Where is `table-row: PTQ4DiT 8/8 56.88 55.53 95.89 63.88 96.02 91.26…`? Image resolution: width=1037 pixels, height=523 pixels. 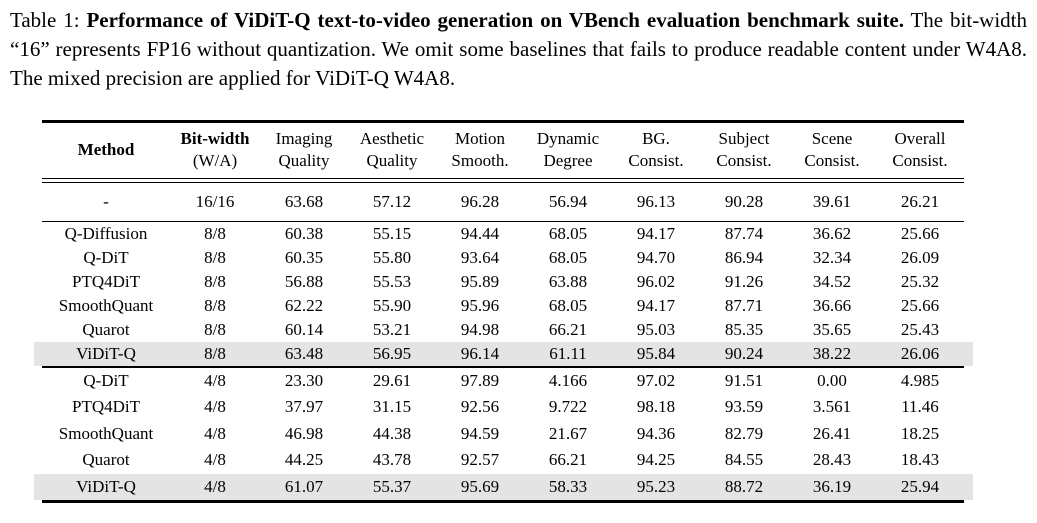 table-row: PTQ4DiT 8/8 56.88 55.53 95.89 63.88 96.02 91.26… is located at coordinates (503, 282).